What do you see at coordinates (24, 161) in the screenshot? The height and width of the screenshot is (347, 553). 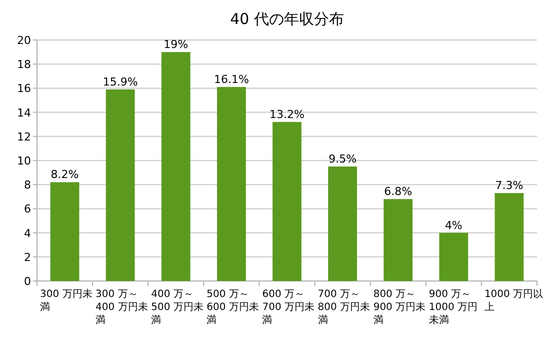 I see `y-tick-label: 10` at bounding box center [24, 161].